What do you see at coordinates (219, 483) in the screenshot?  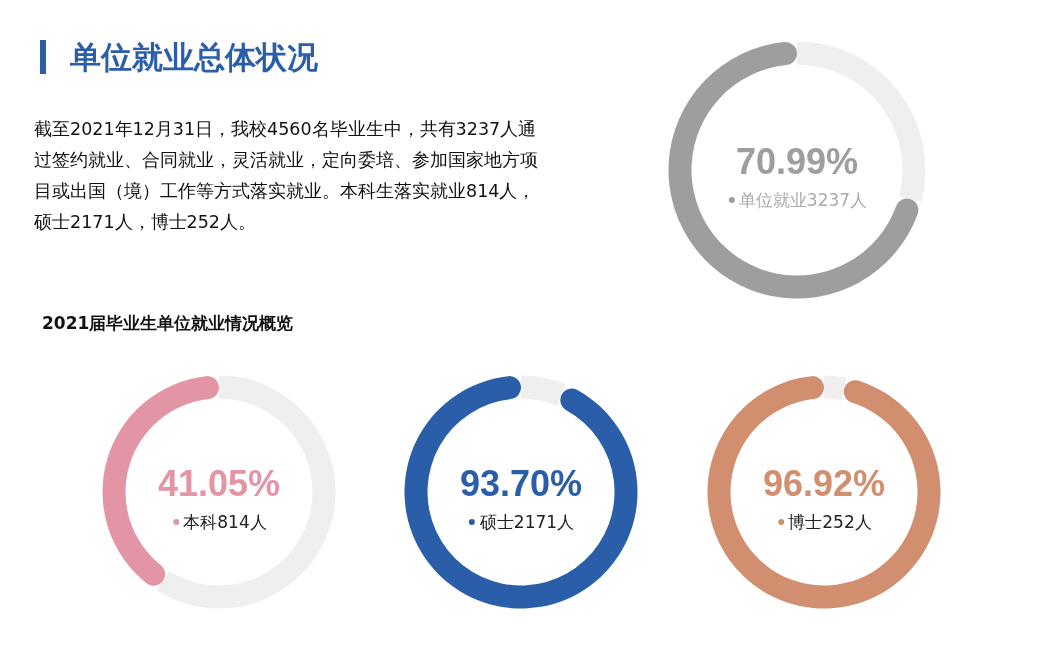 I see `data-label: 41.05%` at bounding box center [219, 483].